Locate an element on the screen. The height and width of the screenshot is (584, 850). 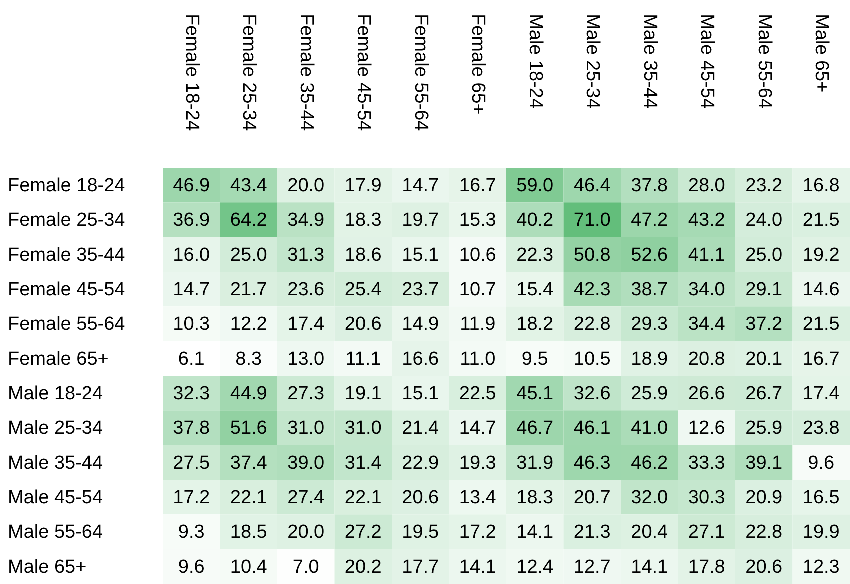
y-tick-label: Female 45-54 is located at coordinates (67, 290).